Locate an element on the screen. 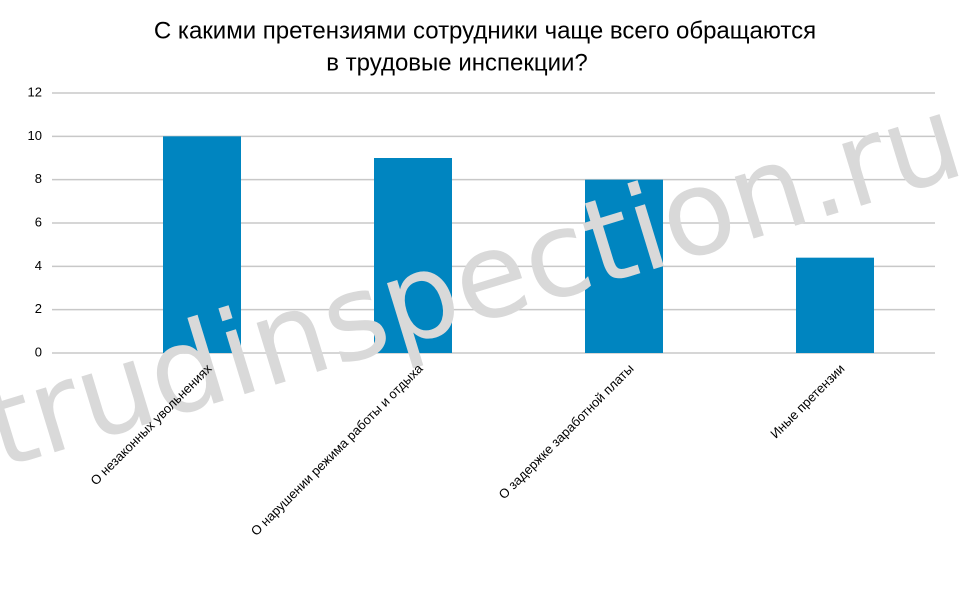 The width and height of the screenshot is (960, 600). y-tick-label: 2 is located at coordinates (38, 308).